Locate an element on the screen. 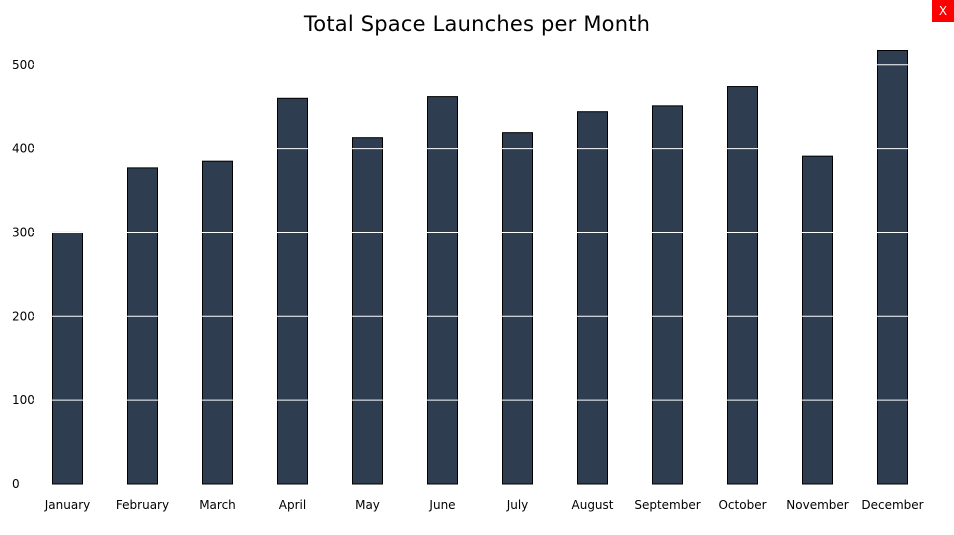 The width and height of the screenshot is (954, 535). x-tick-label: January is located at coordinates (67, 505).